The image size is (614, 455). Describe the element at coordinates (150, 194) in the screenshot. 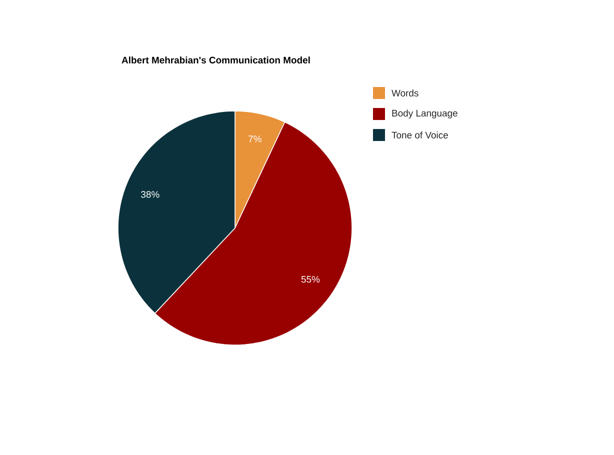

I see `data-label: 38%` at that location.